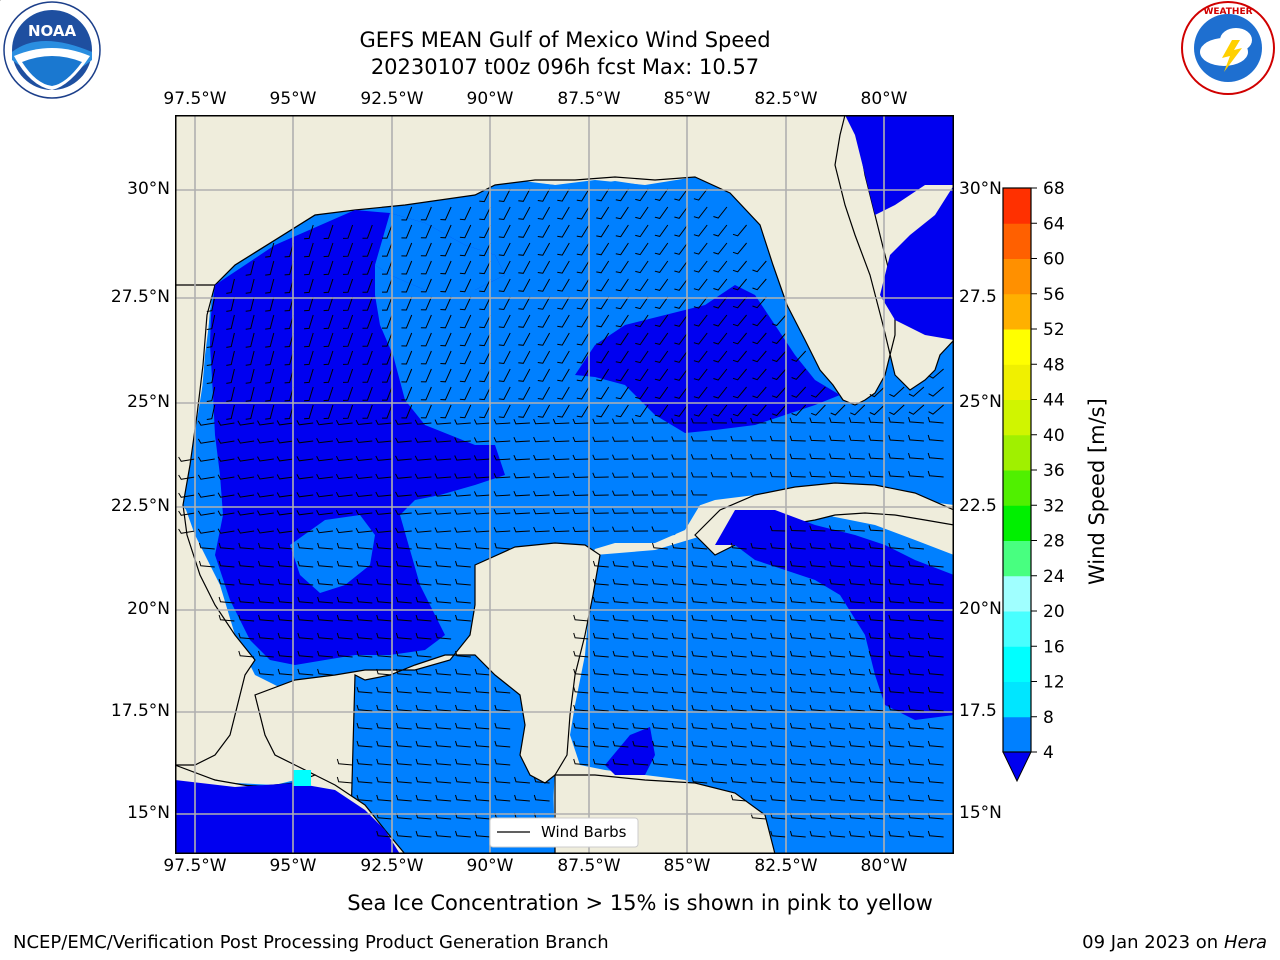  I want to click on lon-label-top: 97.5°W, so click(195, 99).